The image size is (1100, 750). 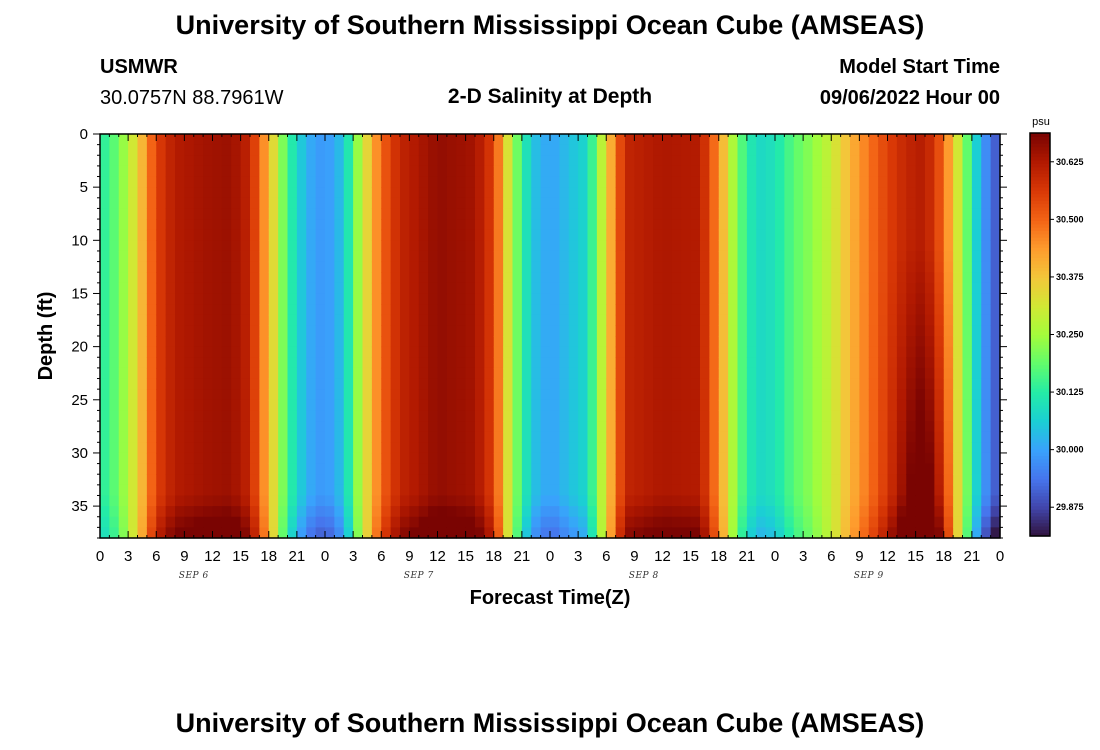 What do you see at coordinates (718, 556) in the screenshot?
I see `x-tick-label: 18` at bounding box center [718, 556].